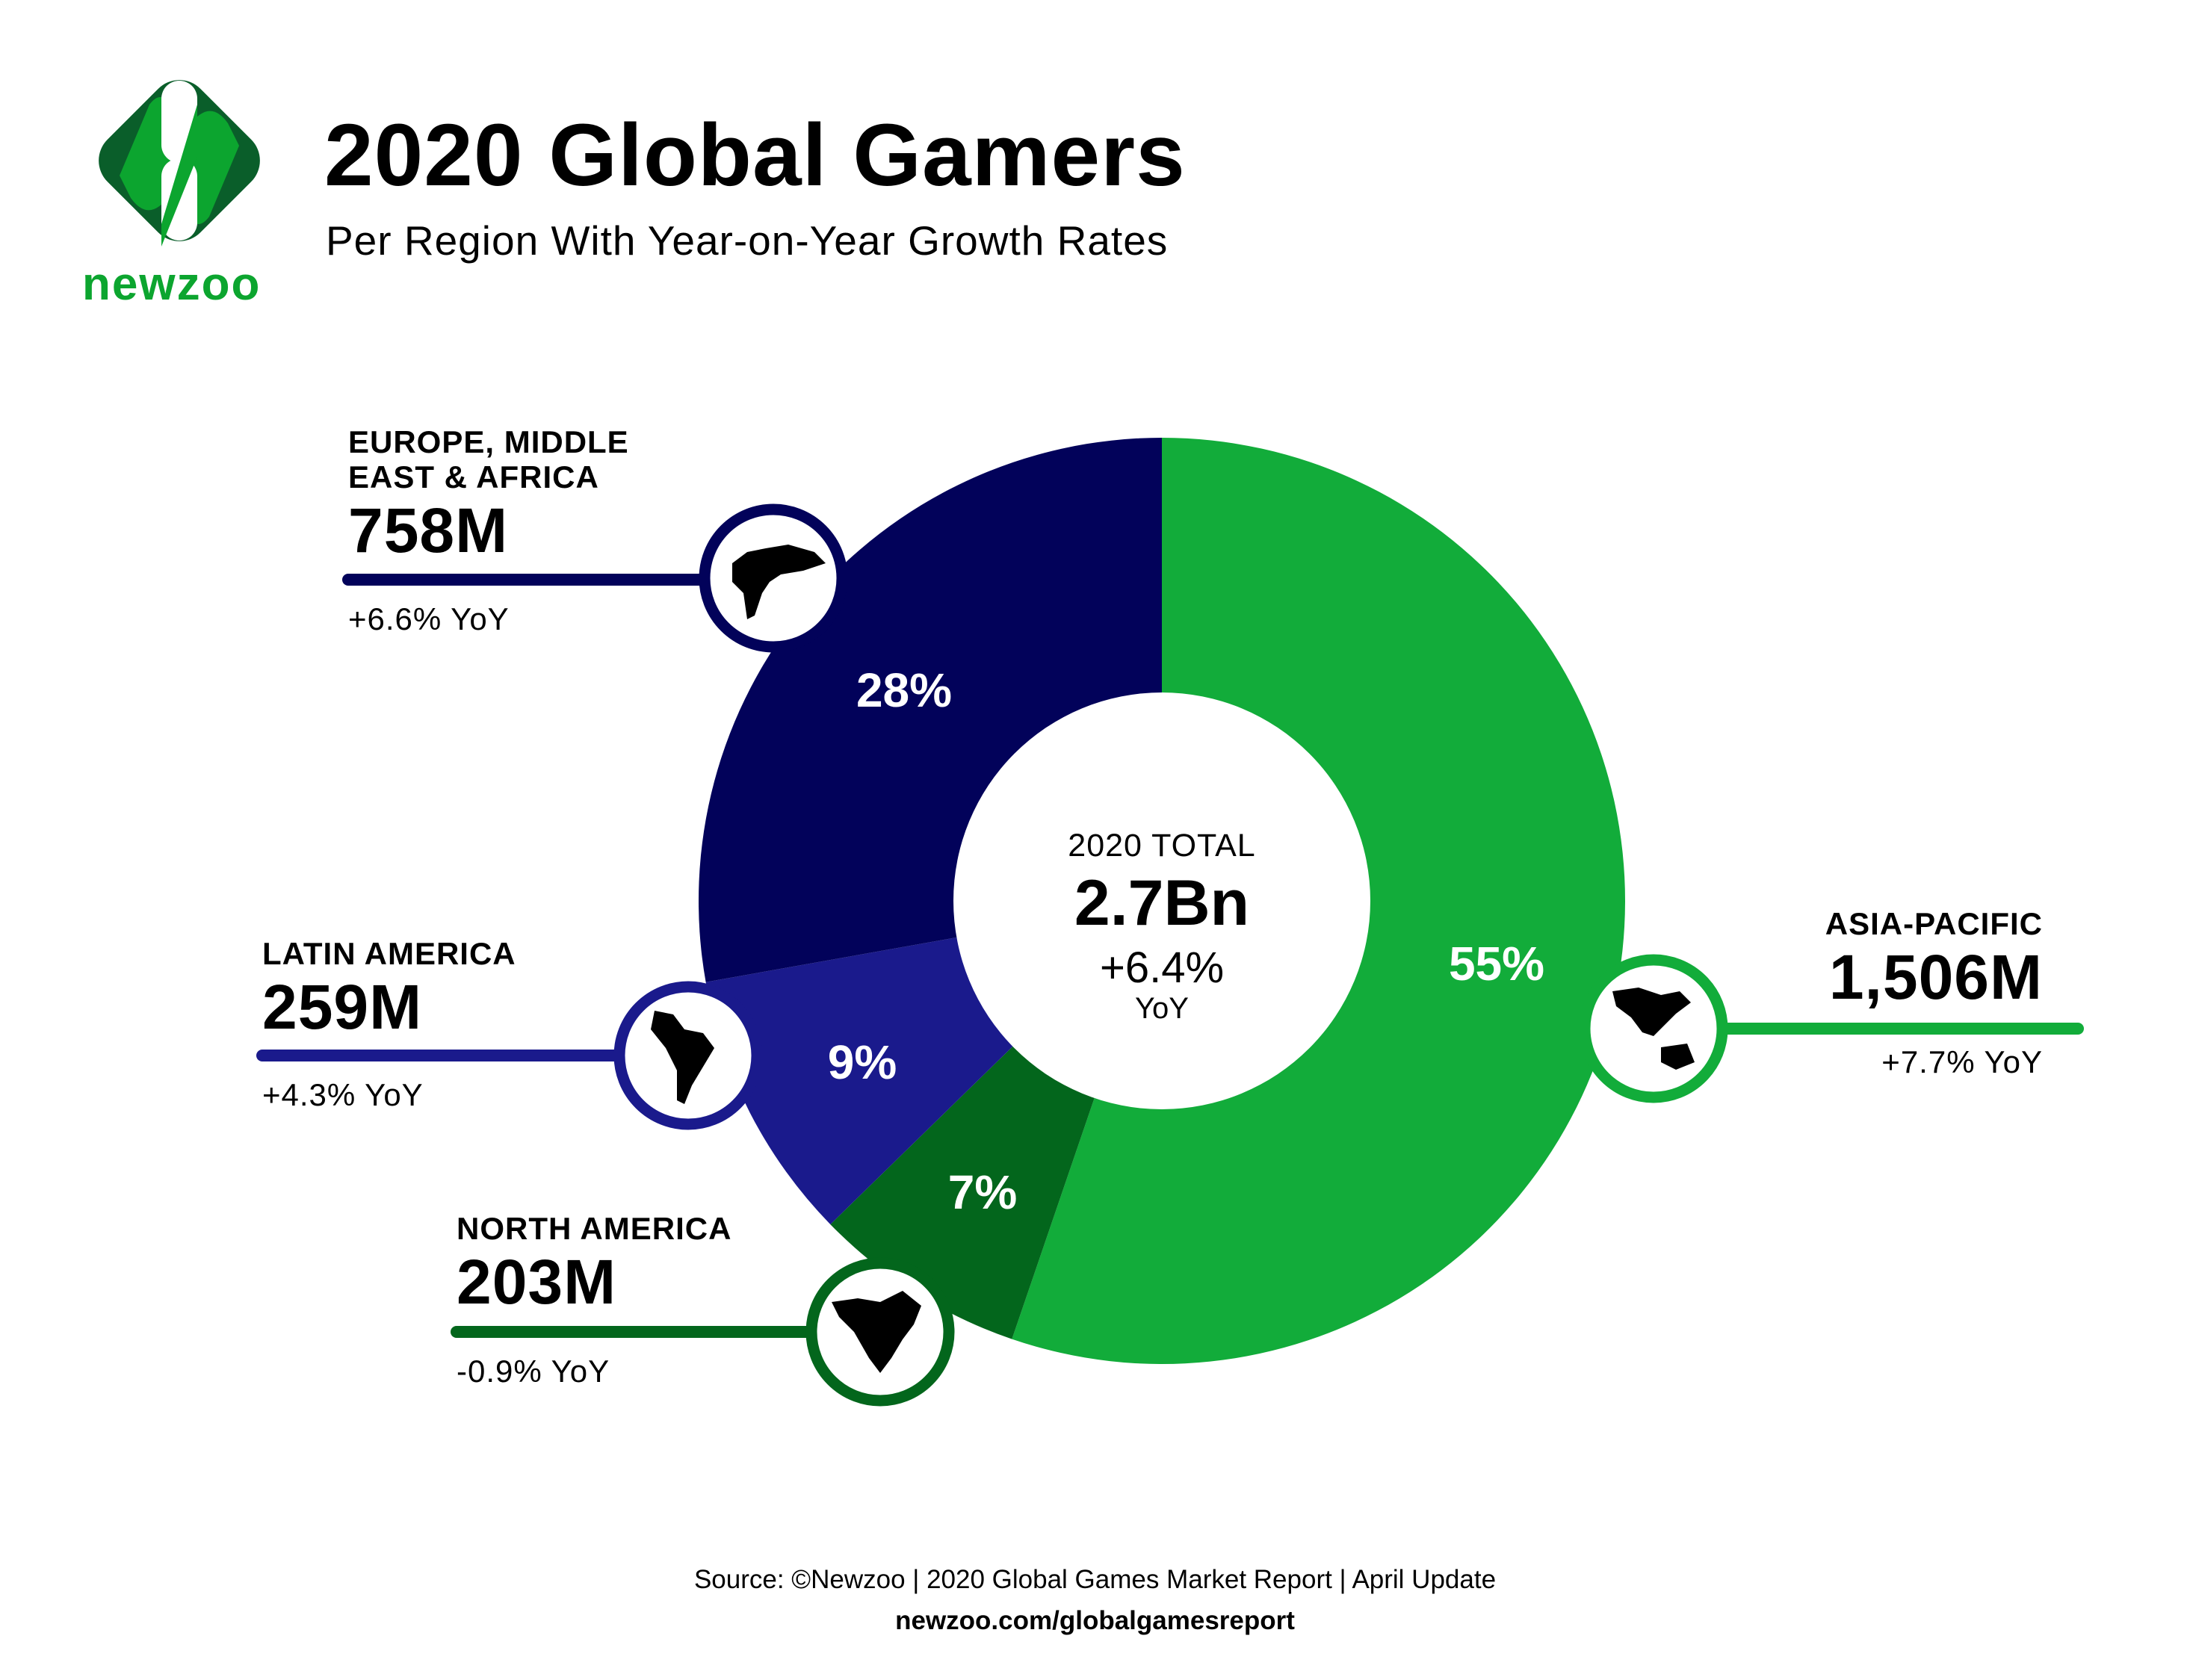 The image size is (2190, 1680). What do you see at coordinates (1162, 967) in the screenshot?
I see `center-growth: +6.4%` at bounding box center [1162, 967].